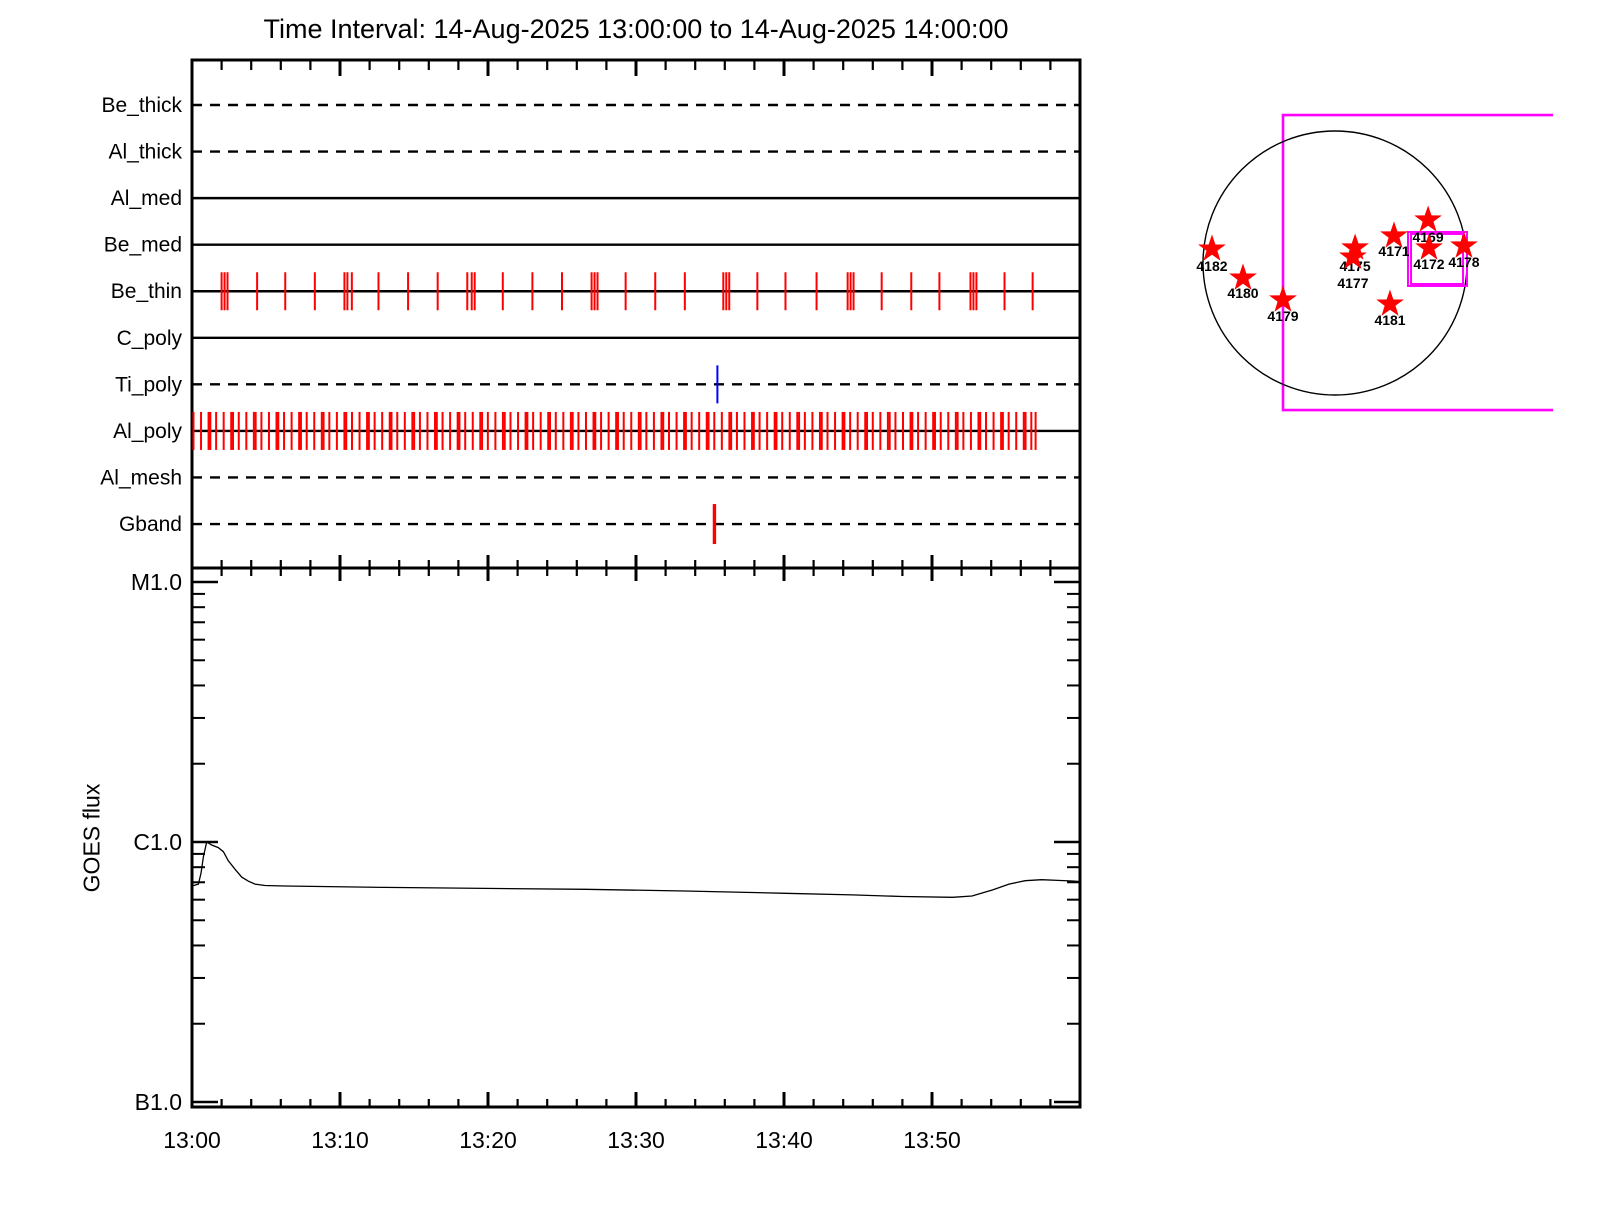  Describe the element at coordinates (192, 1140) in the screenshot. I see `x-tick-label-13:00: 13:00` at that location.